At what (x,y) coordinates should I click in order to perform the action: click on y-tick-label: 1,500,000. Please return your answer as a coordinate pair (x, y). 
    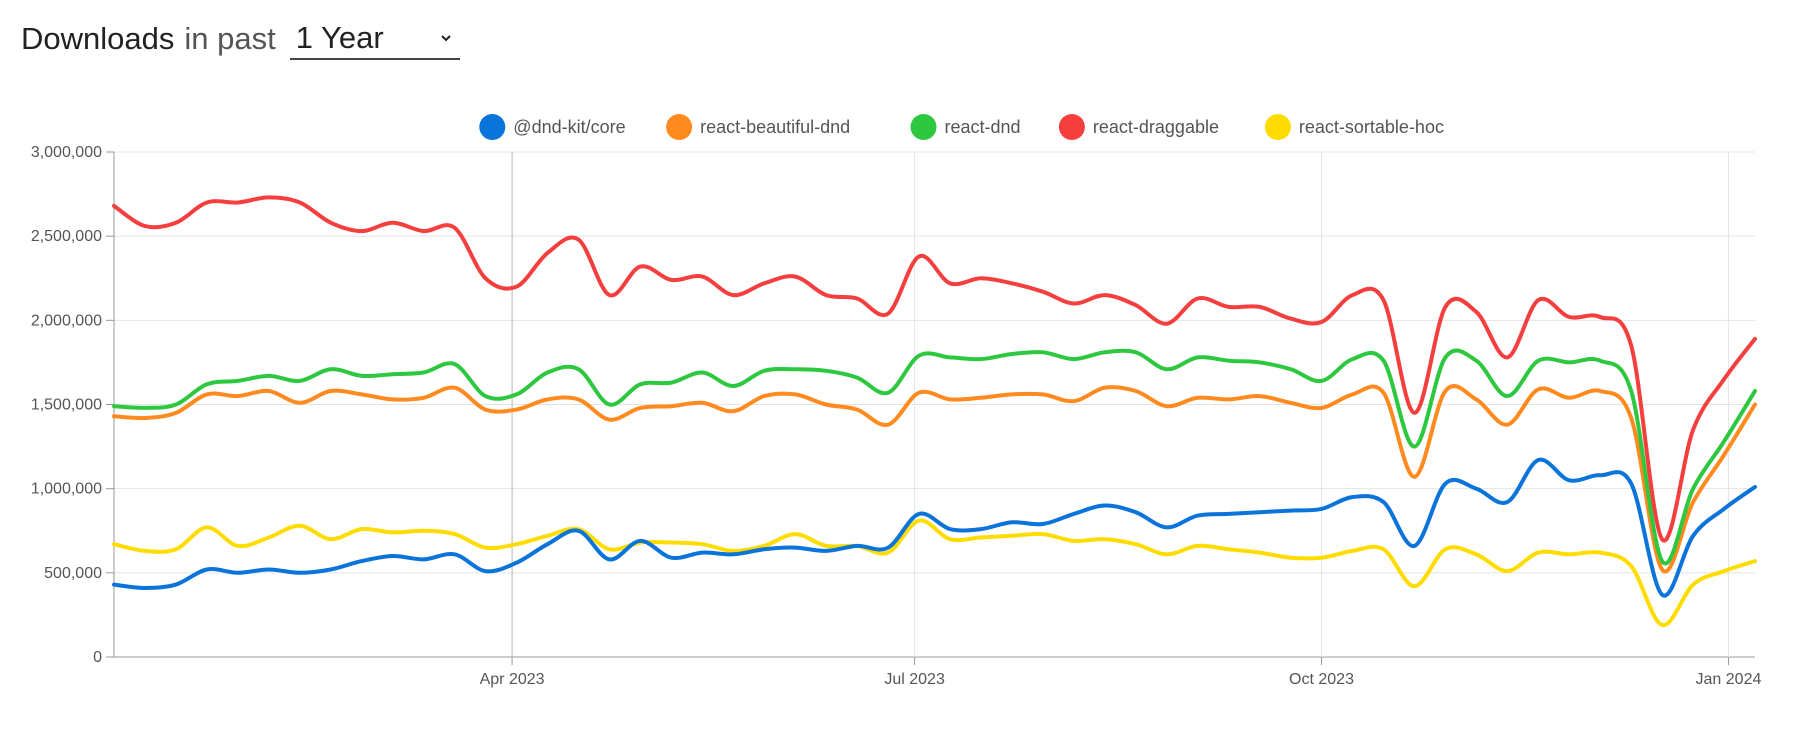
    Looking at the image, I should click on (66, 405).